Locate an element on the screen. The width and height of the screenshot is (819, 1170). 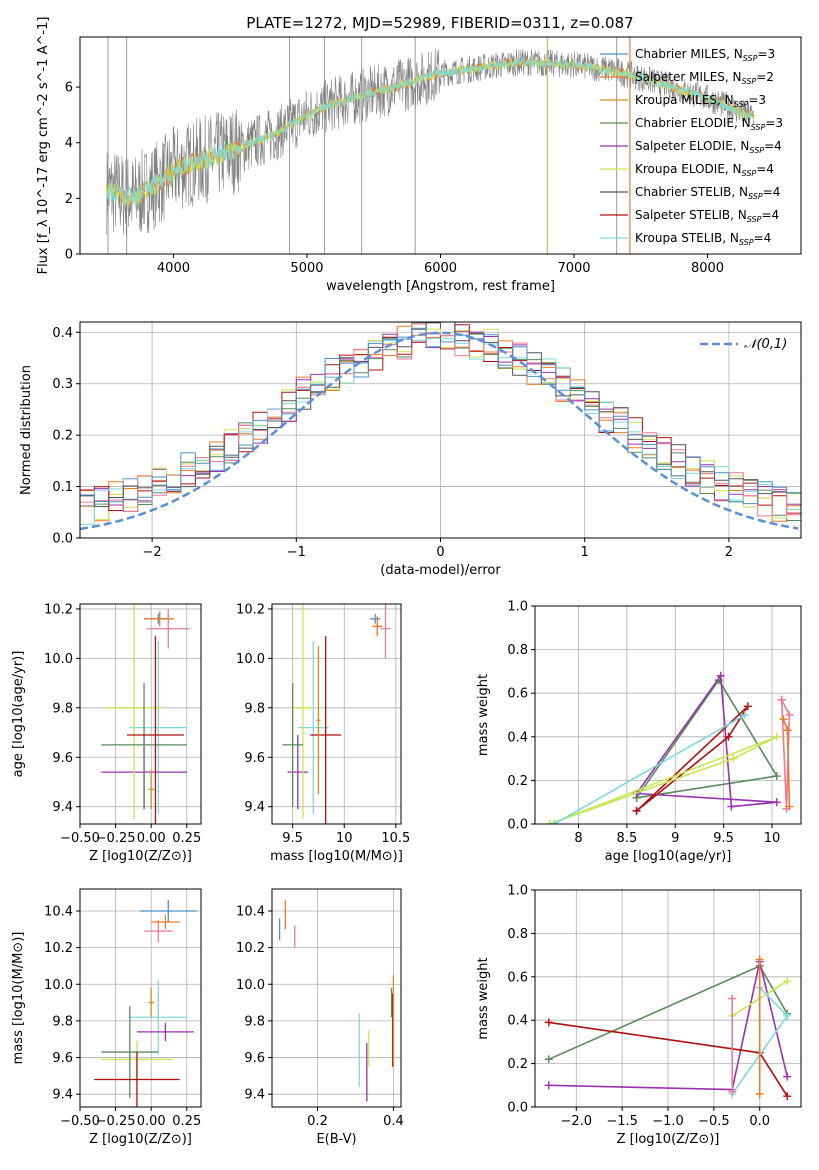
y-tick-label: 0 is located at coordinates (69, 255).